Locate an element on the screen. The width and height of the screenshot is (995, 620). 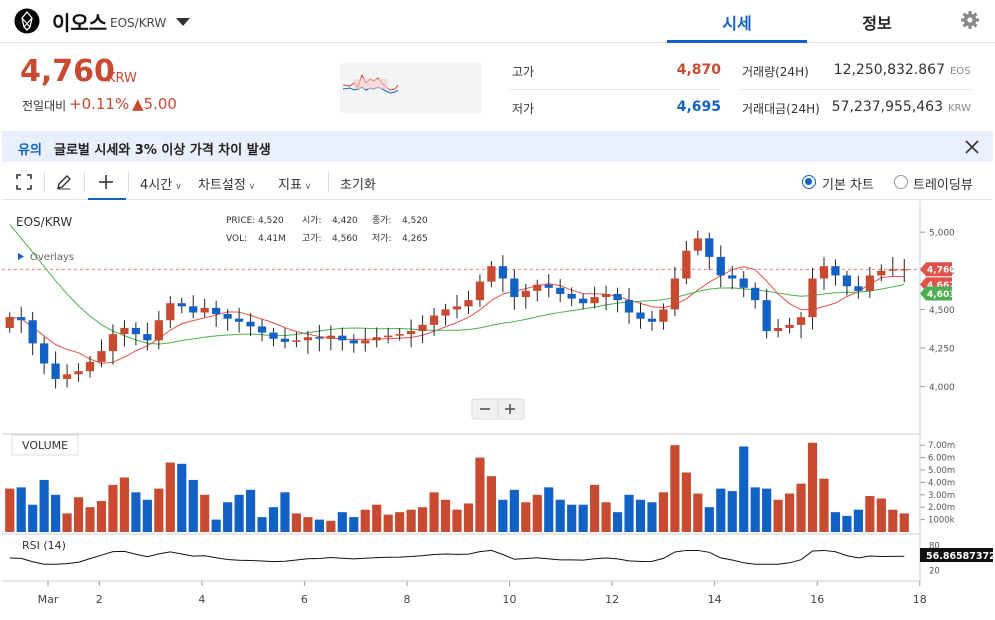
eos-logo-icon is located at coordinates (27, 21).